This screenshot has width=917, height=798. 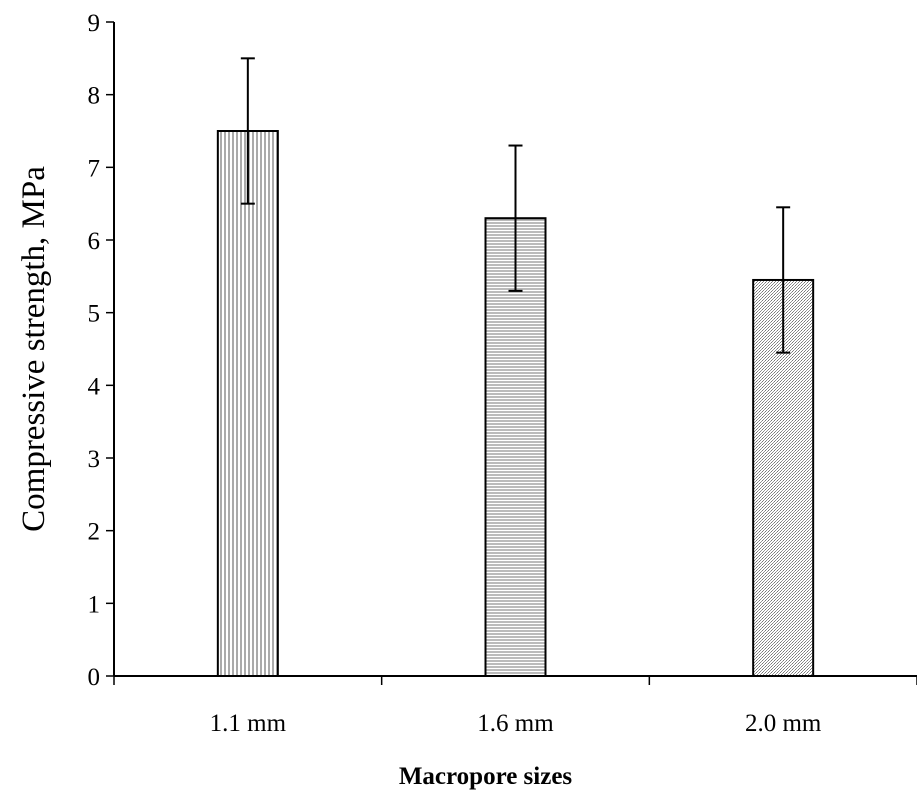 What do you see at coordinates (94, 459) in the screenshot?
I see `y-tick-label: 3` at bounding box center [94, 459].